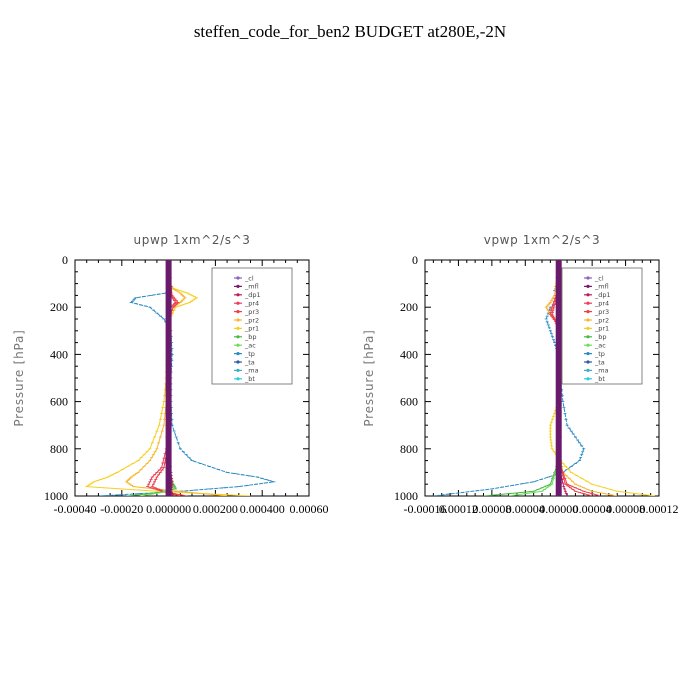  What do you see at coordinates (534, 378) in the screenshot?
I see `series-line-ac` at bounding box center [534, 378].